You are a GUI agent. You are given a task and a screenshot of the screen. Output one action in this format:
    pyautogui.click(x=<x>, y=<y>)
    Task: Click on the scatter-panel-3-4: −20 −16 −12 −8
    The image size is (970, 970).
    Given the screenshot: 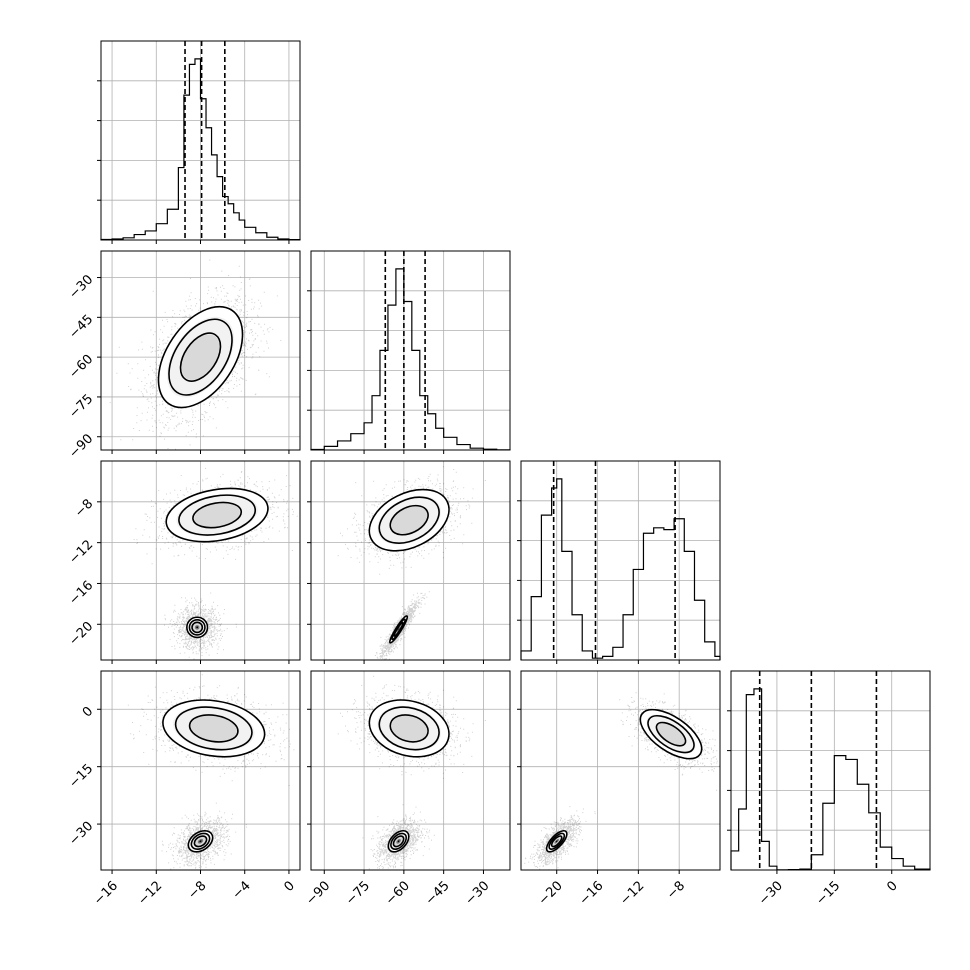 What is the action you would take?
    pyautogui.click(x=619, y=789)
    